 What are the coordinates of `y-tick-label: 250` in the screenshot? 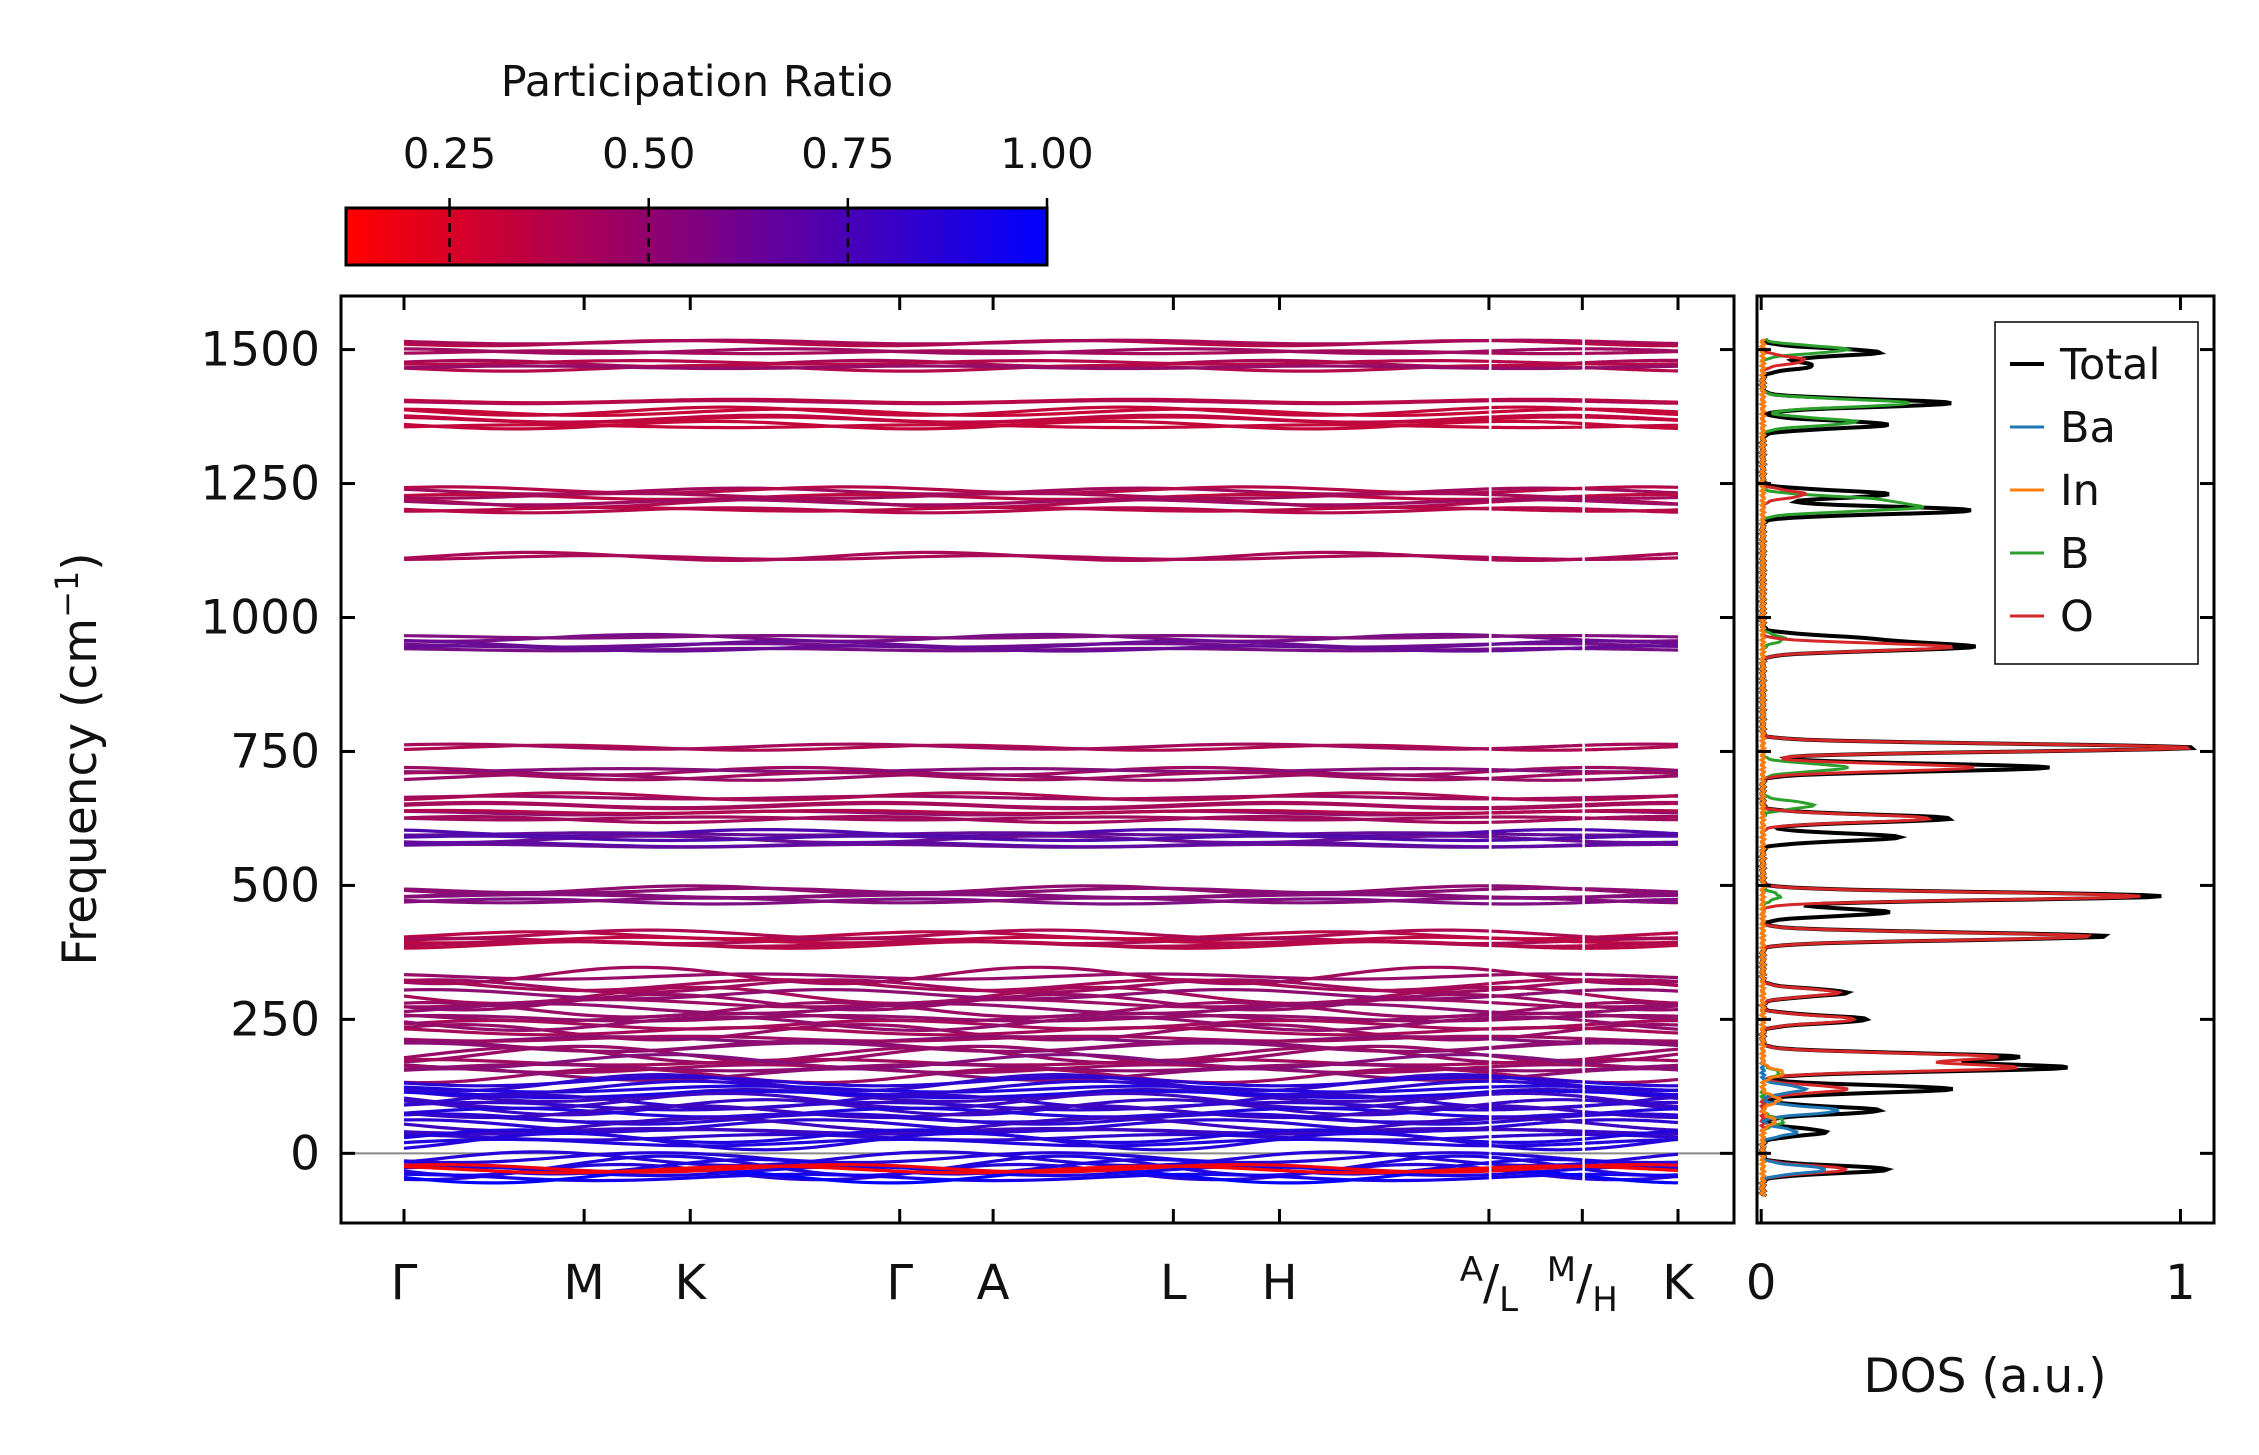 It's located at (275, 1019).